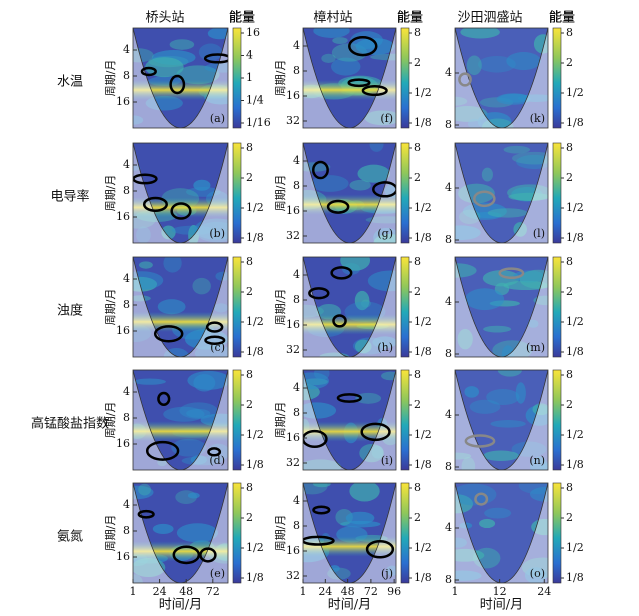  What do you see at coordinates (213, 591) in the screenshot?
I see `x-tick-label: 72` at bounding box center [213, 591].